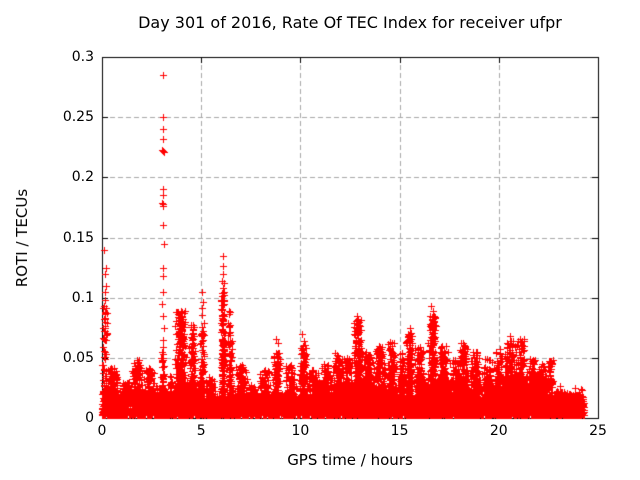  Describe the element at coordinates (498, 431) in the screenshot. I see `x-tick-label: 20` at that location.